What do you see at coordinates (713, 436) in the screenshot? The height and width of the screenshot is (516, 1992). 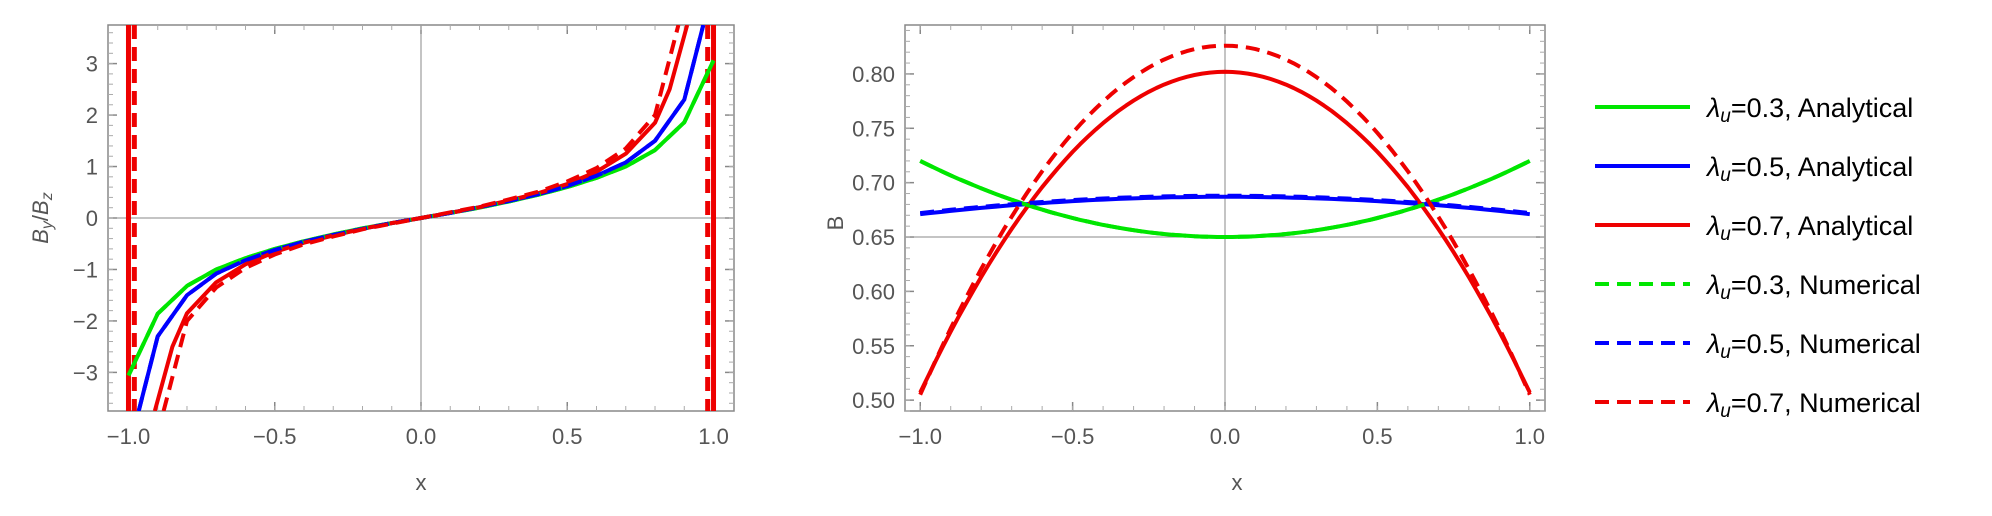 I see `left-xtick-label: 1.0` at bounding box center [713, 436].